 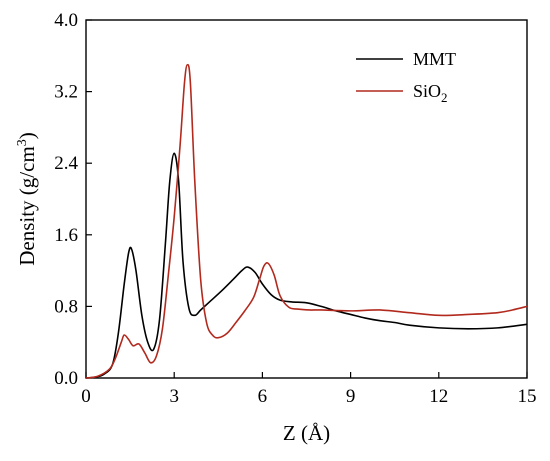 I want to click on y-tick-label: 0.8, so click(x=66, y=306).